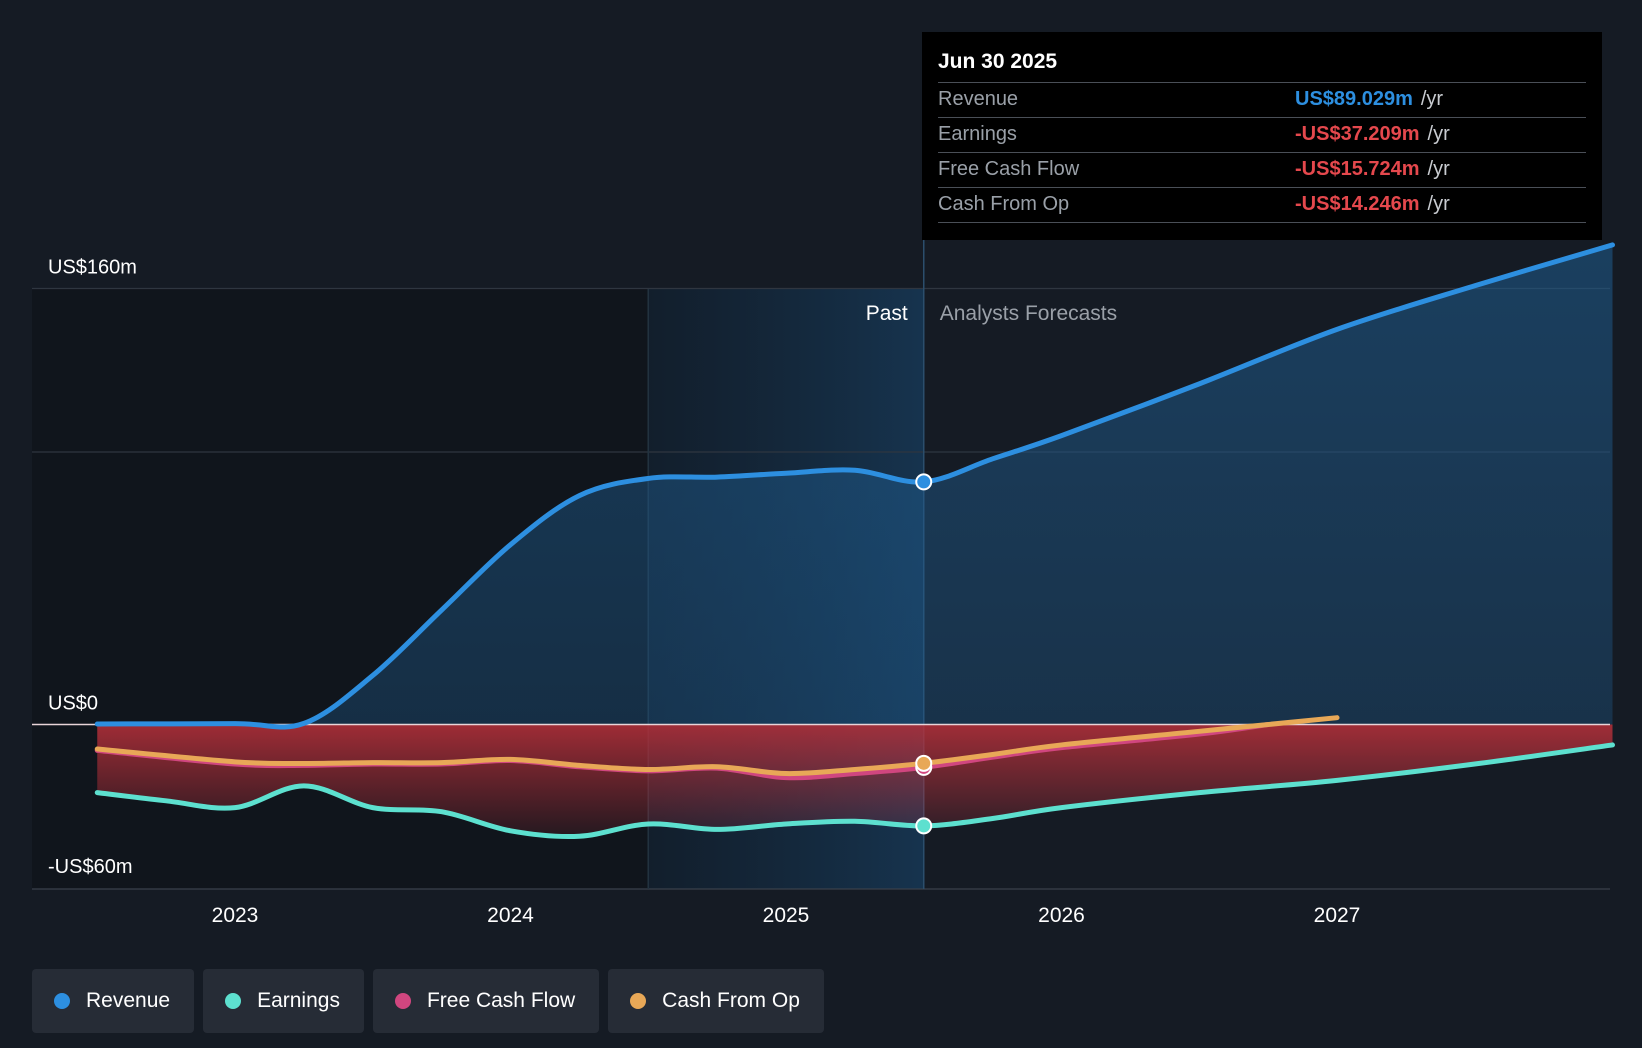 This screenshot has width=1642, height=1048. I want to click on tooltip-label: Free Cash Flow, so click(1009, 169).